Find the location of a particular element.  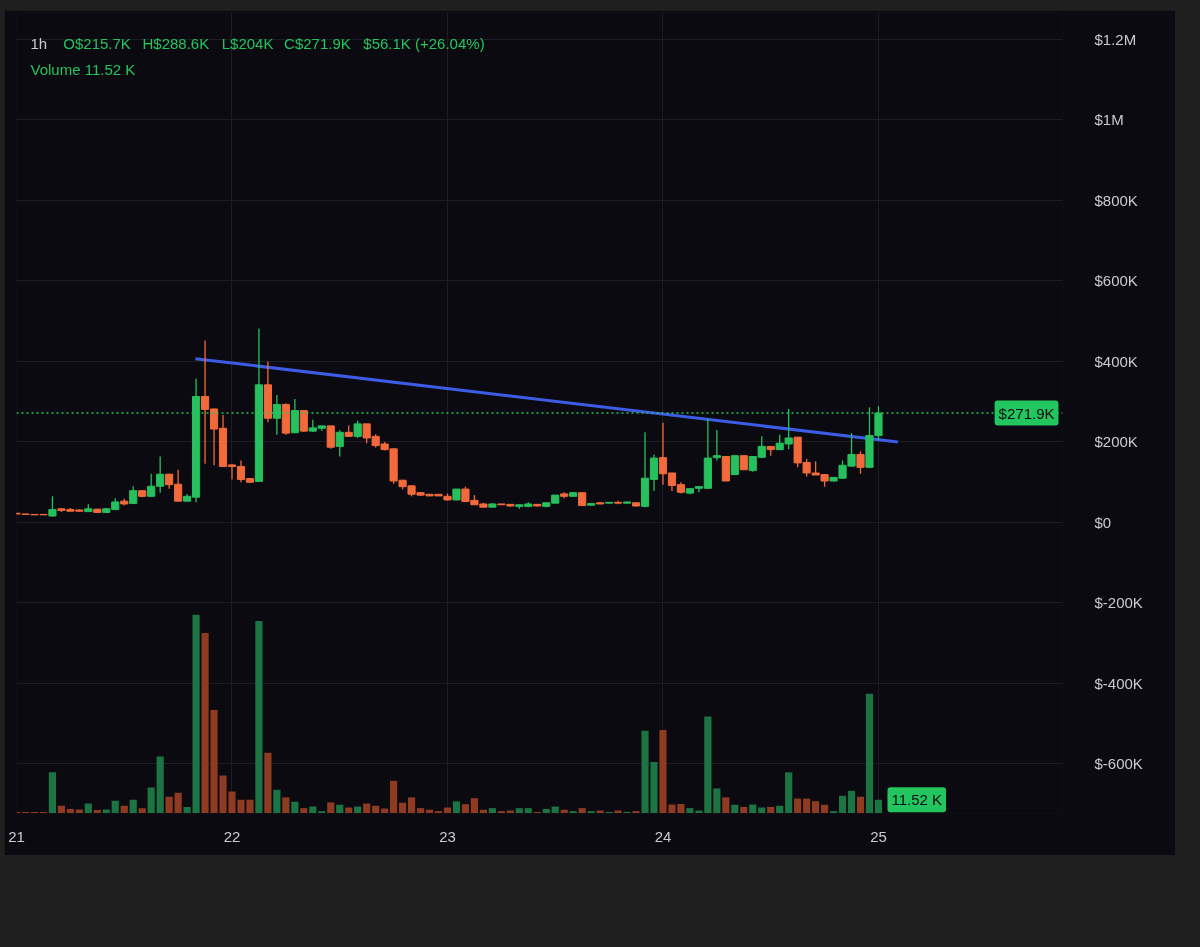

annotation: $56.1K (+26.04%) is located at coordinates (424, 43).